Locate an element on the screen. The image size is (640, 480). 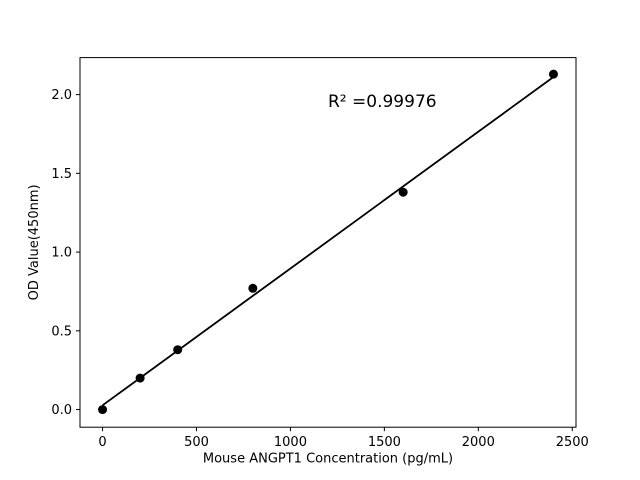
y-axis-label: OD Value(450nm) is located at coordinates (34, 242).